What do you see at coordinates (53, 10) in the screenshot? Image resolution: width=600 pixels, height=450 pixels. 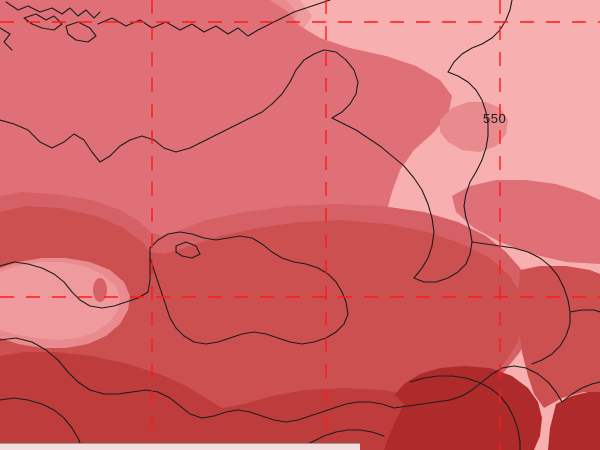 I see `coast-jutland` at bounding box center [53, 10].